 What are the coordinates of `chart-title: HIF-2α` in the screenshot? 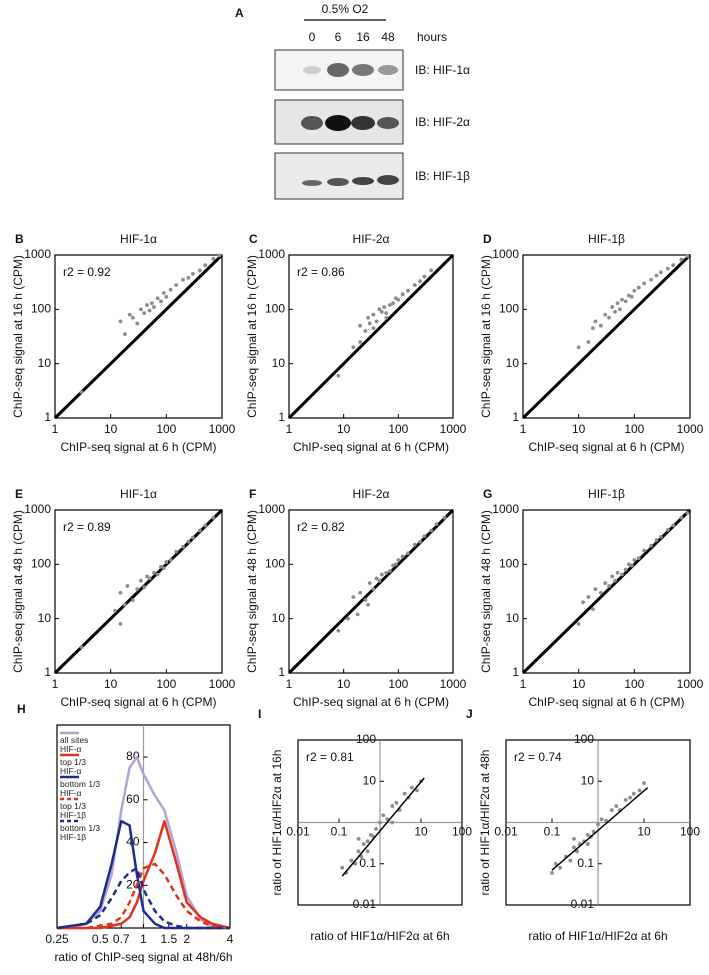 It's located at (371, 494).